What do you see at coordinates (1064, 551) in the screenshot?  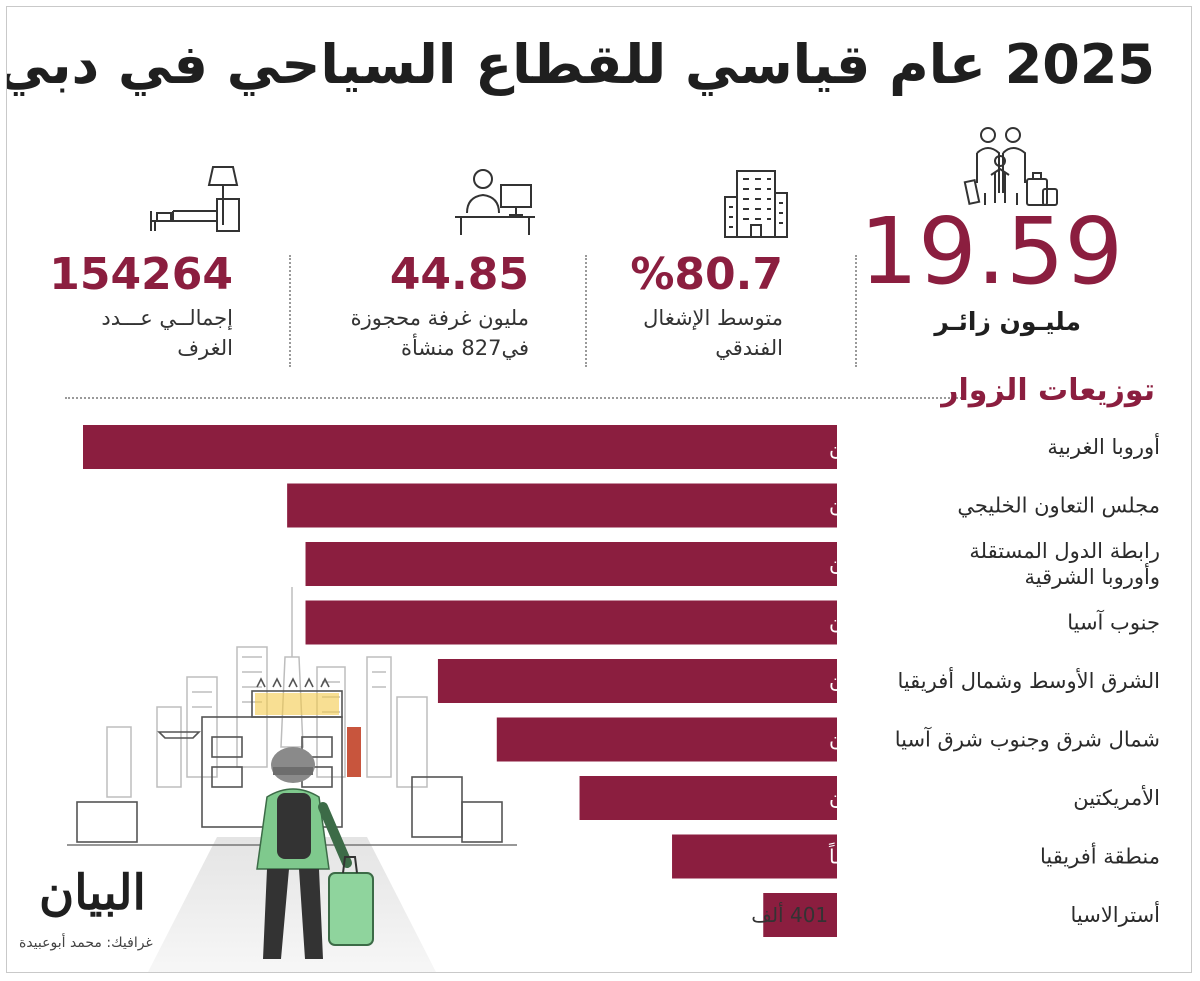 I see `category-label-2-0: رابطة الدول المستقلة` at bounding box center [1064, 551].